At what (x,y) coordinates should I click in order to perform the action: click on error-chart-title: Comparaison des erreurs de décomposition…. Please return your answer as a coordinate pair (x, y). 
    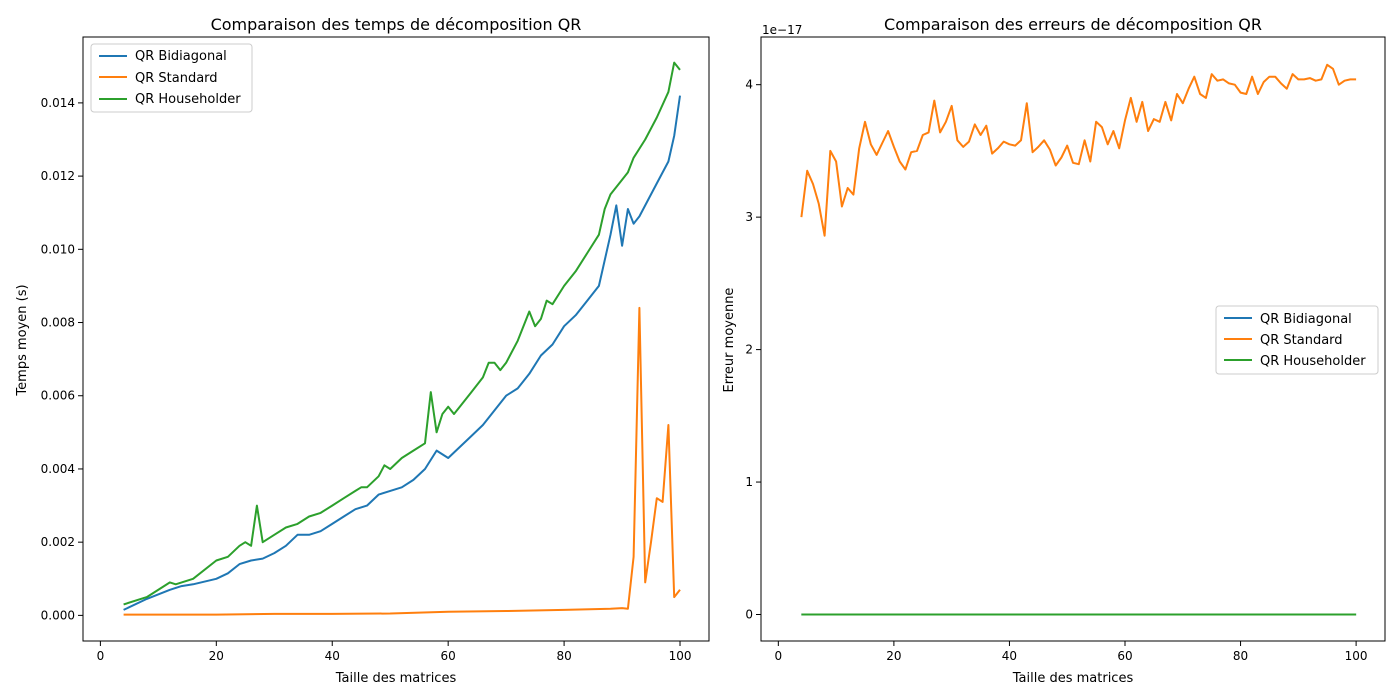
    Looking at the image, I should click on (1073, 24).